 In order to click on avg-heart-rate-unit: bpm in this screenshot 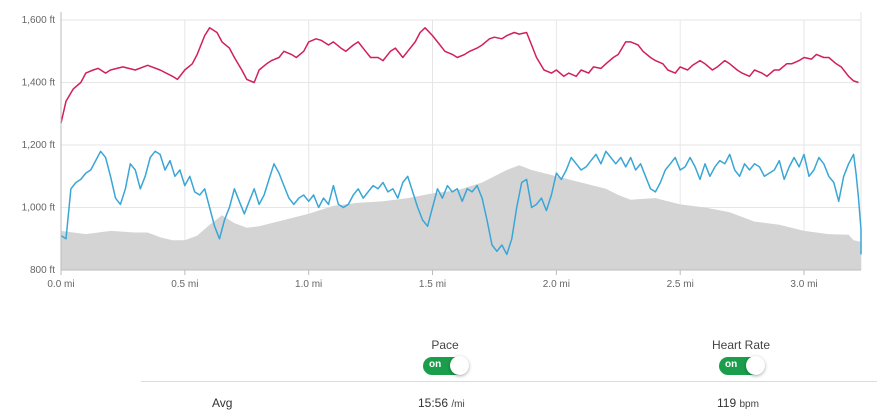, I will do `click(749, 404)`.